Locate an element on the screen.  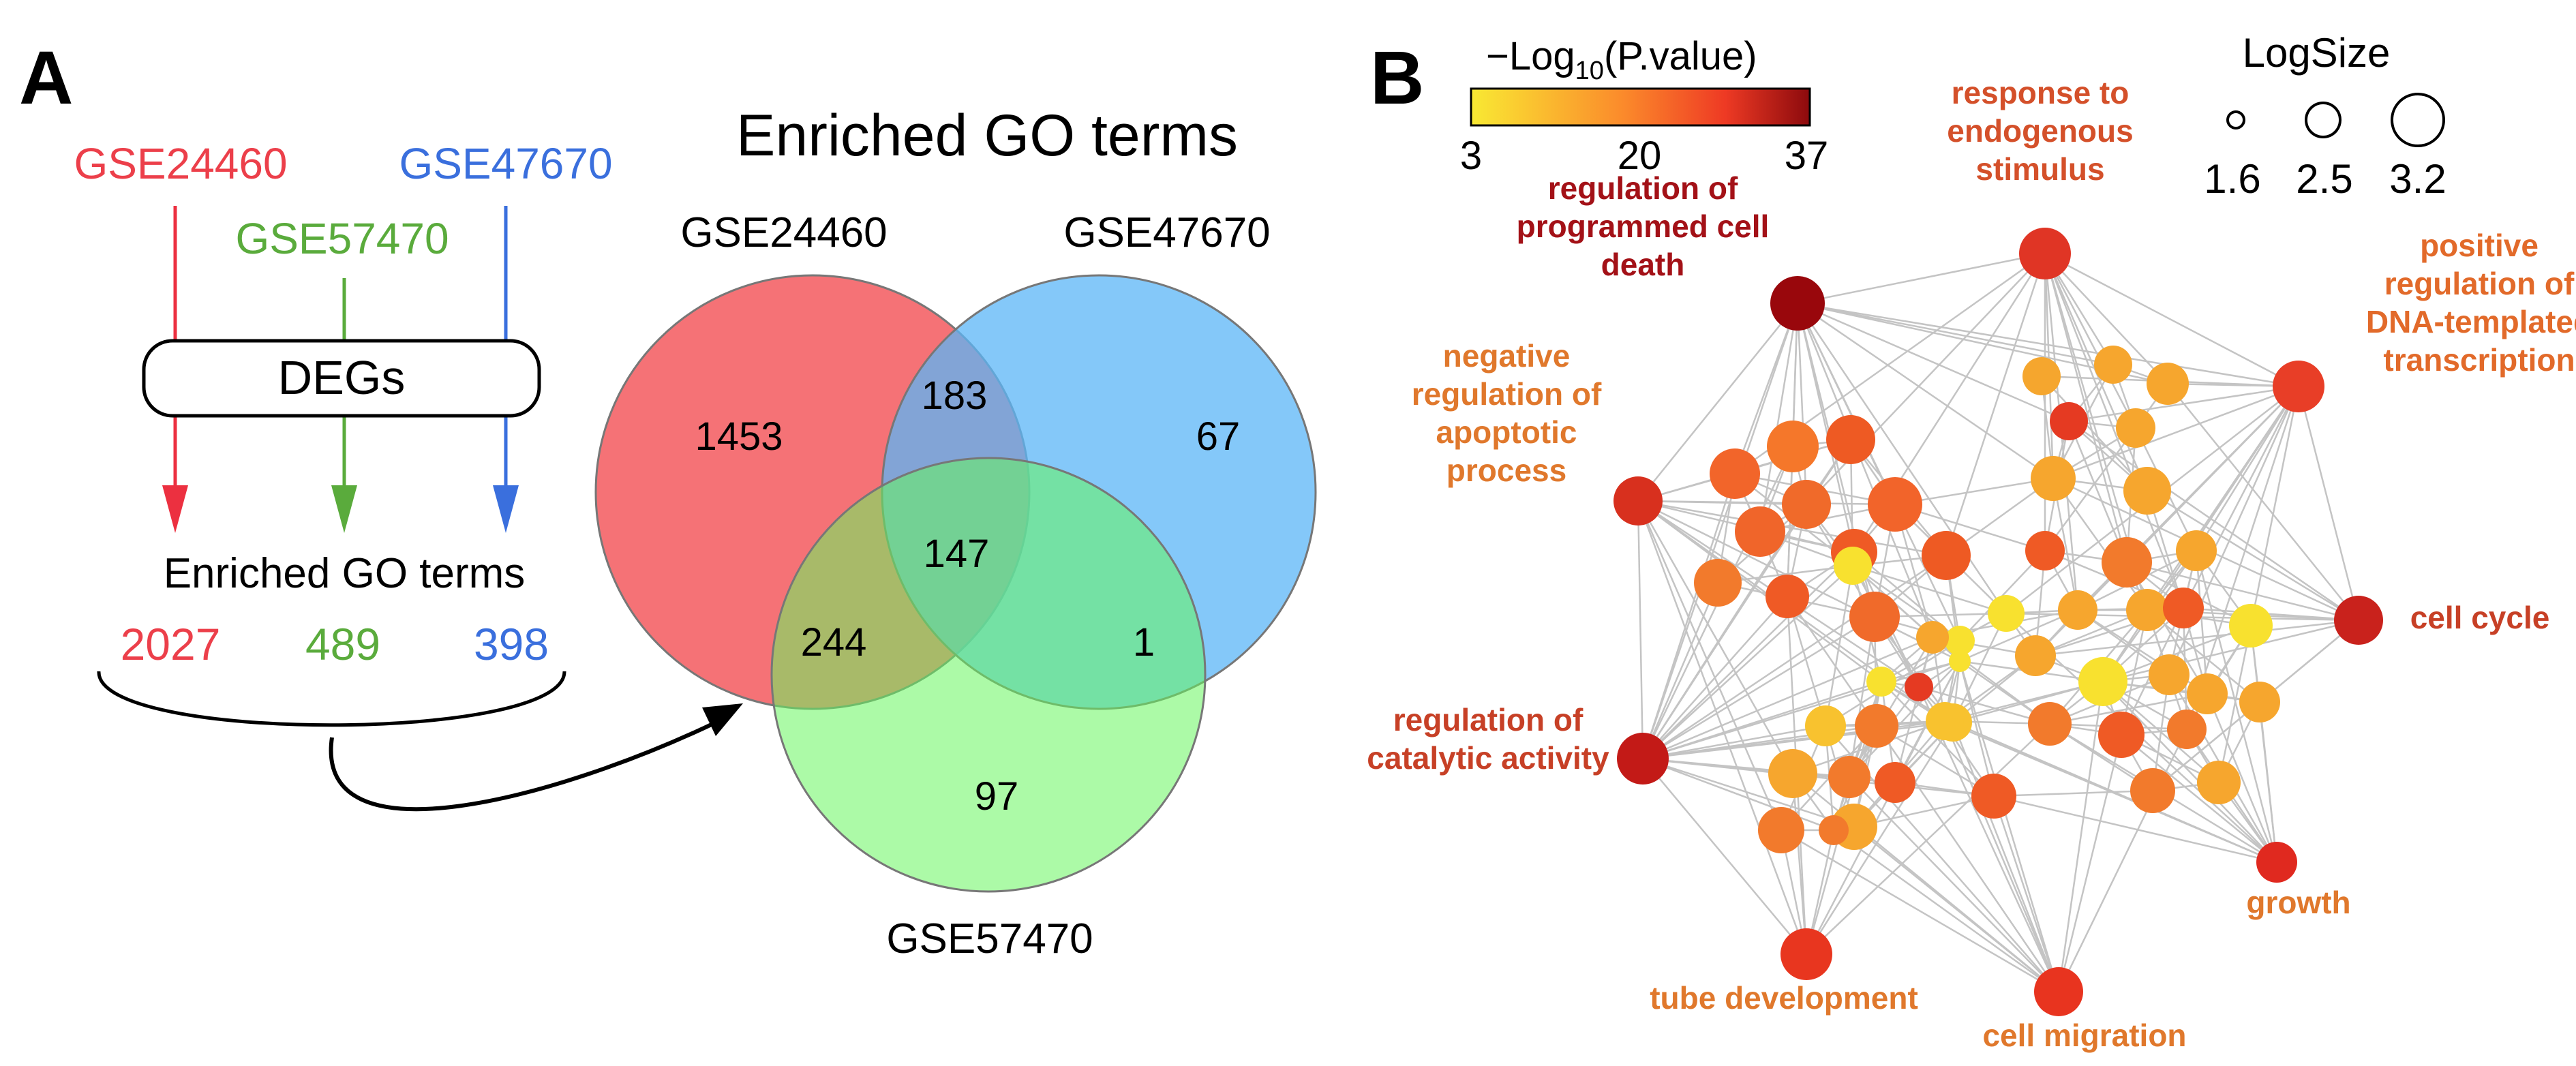
hub-label-tube: tube development is located at coordinates (1784, 998).